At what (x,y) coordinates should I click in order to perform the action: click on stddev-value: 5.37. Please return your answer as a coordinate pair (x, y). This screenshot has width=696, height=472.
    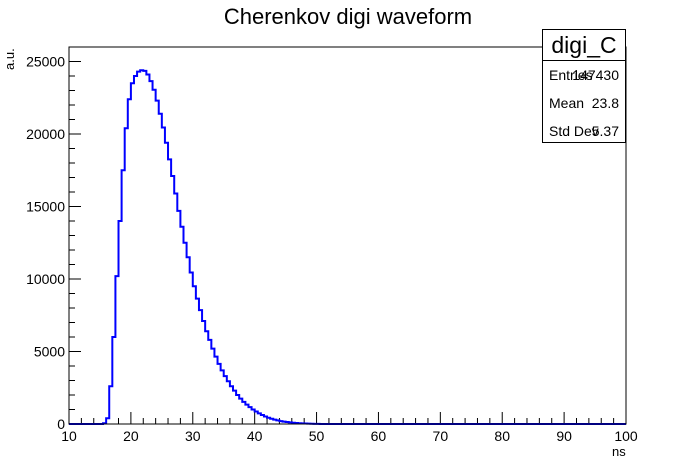
    Looking at the image, I should click on (605, 131).